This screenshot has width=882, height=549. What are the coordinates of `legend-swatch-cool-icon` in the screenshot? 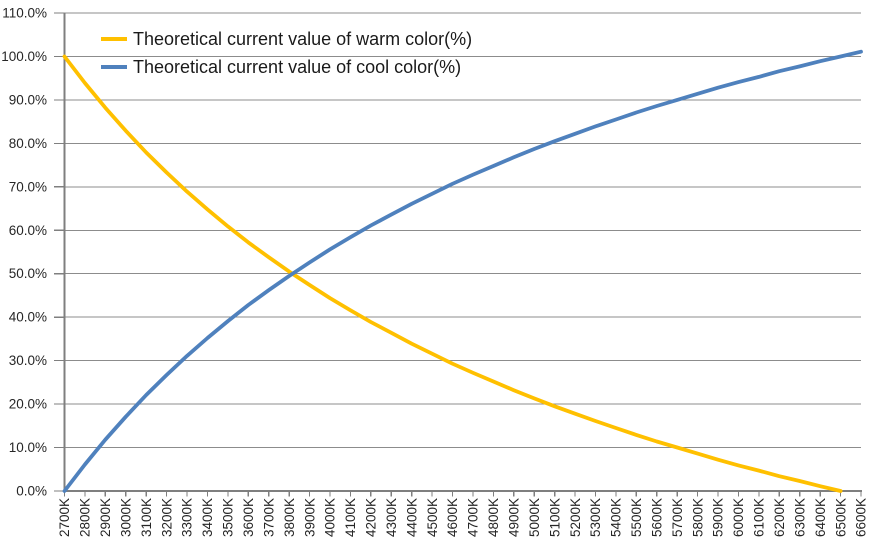 It's located at (114, 67).